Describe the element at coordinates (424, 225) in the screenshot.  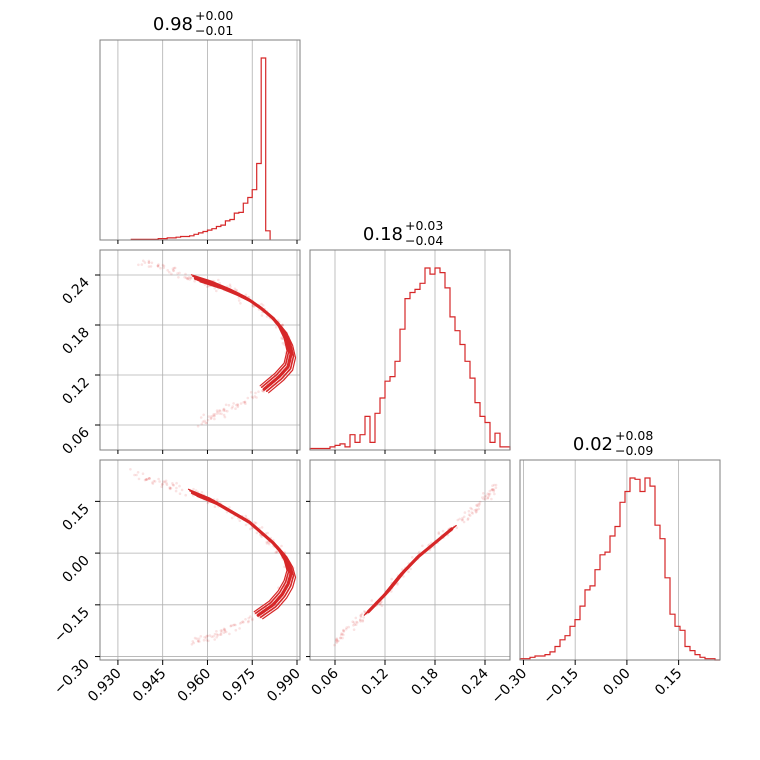
I see `title-upper-error: +0.03` at that location.